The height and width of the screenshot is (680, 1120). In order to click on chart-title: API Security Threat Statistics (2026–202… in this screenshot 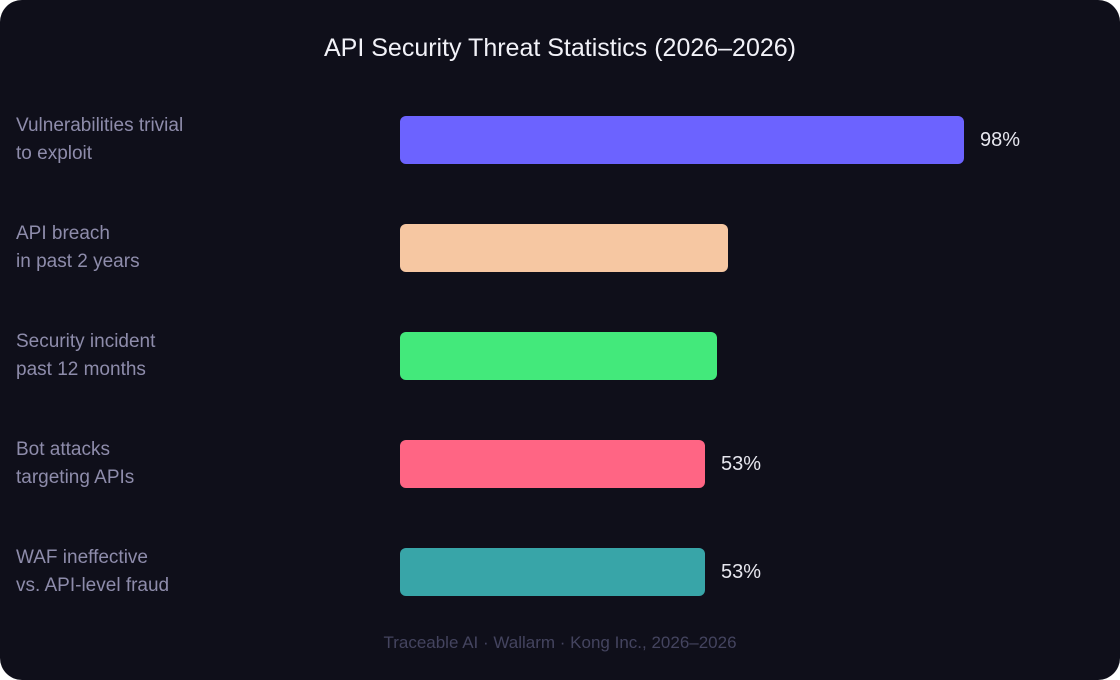, I will do `click(560, 48)`.